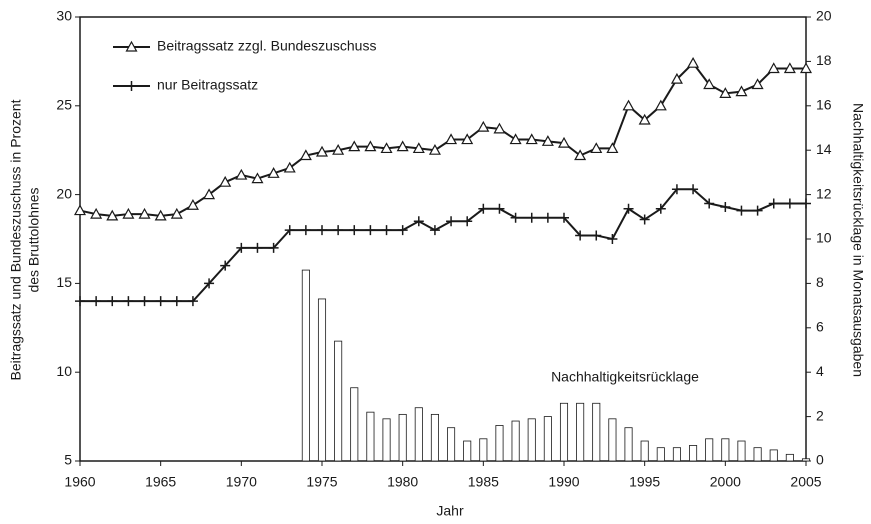 The image size is (871, 524). Describe the element at coordinates (824, 60) in the screenshot. I see `y2-tick-label: 18` at that location.